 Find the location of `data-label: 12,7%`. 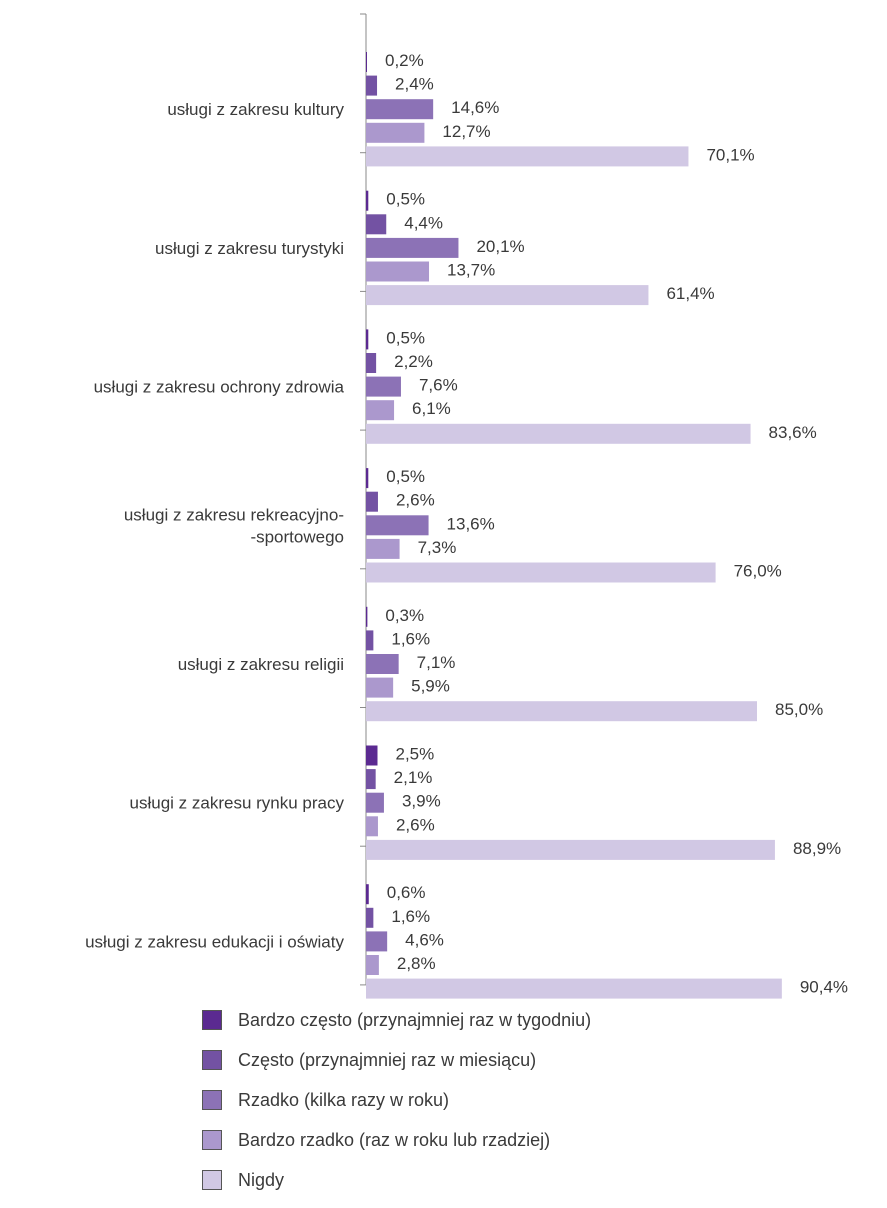

data-label: 12,7% is located at coordinates (466, 131).